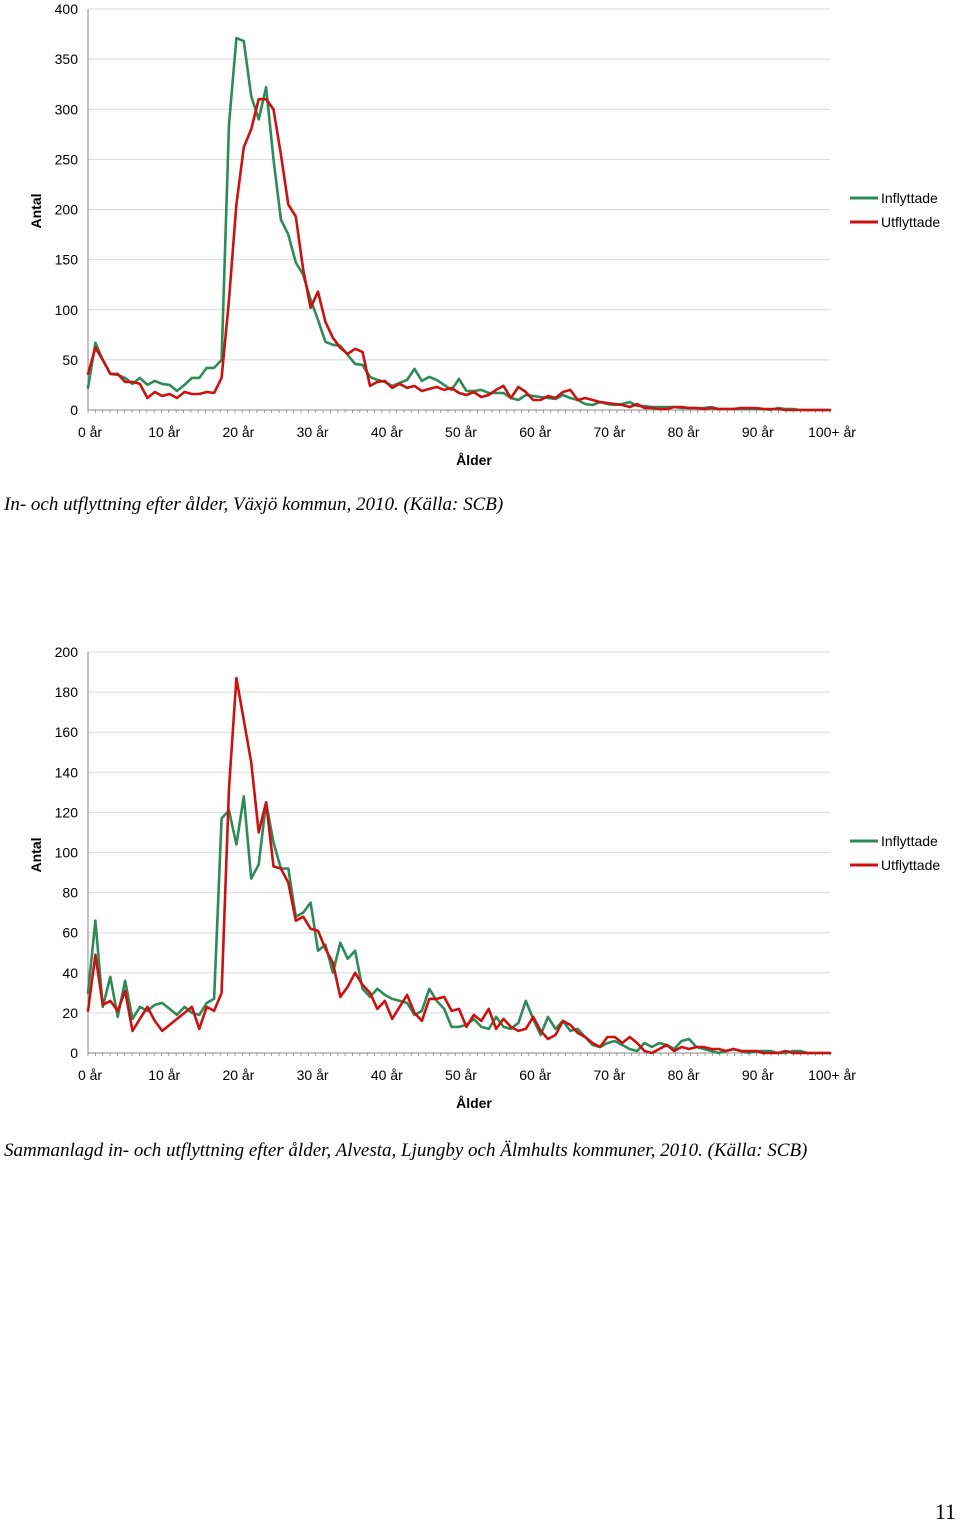 This screenshot has height=1527, width=960. I want to click on chart-1-legend-label: Utflyttade, so click(910, 222).